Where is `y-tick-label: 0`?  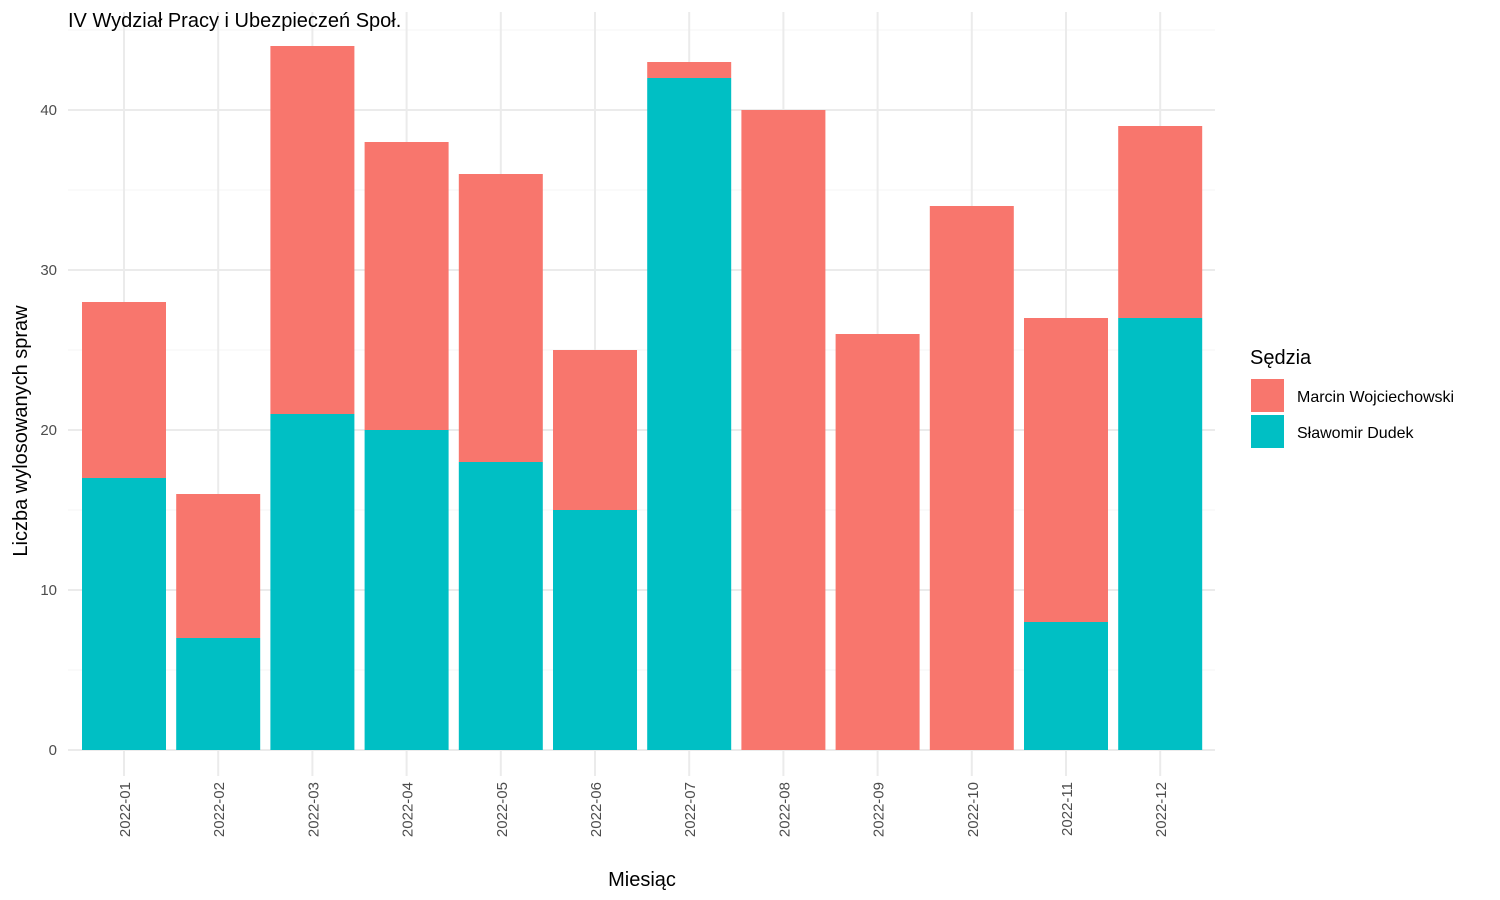
y-tick-label: 0 is located at coordinates (53, 750).